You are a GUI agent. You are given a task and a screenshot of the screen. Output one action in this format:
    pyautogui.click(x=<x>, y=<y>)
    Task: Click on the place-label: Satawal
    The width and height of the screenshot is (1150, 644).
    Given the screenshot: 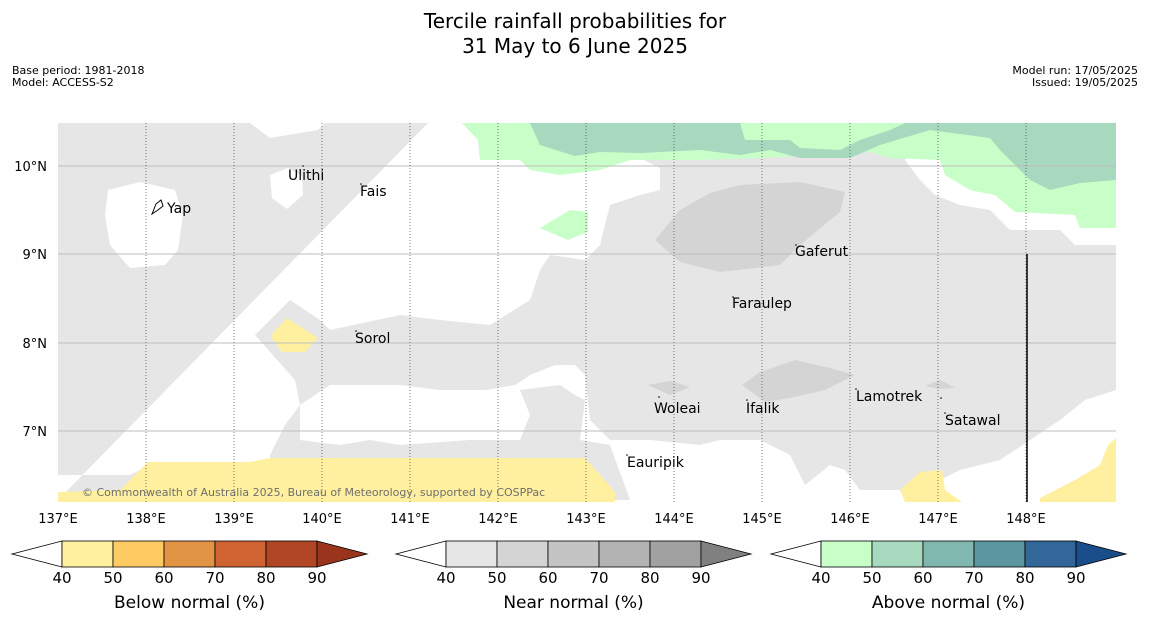 What is the action you would take?
    pyautogui.click(x=972, y=421)
    